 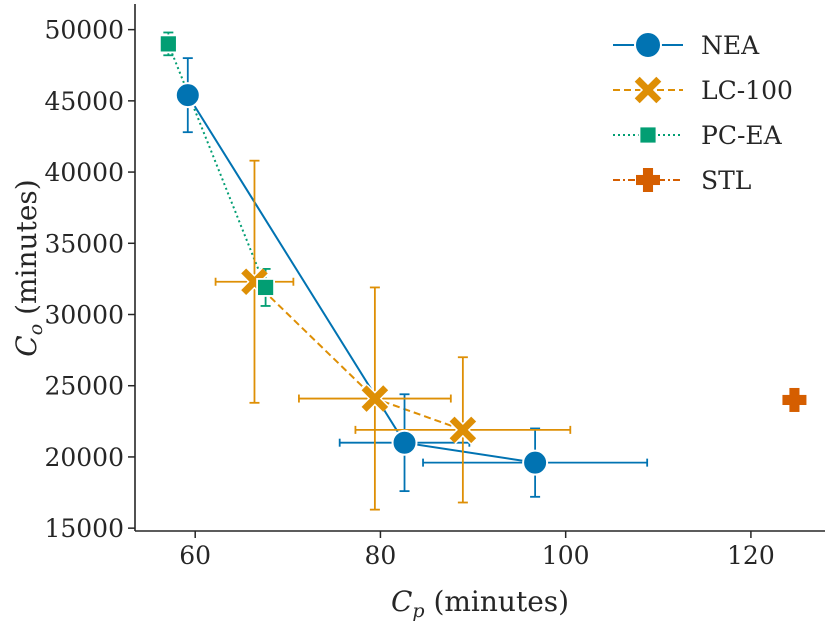 I want to click on y-tick-label: 25000, so click(x=84, y=386).